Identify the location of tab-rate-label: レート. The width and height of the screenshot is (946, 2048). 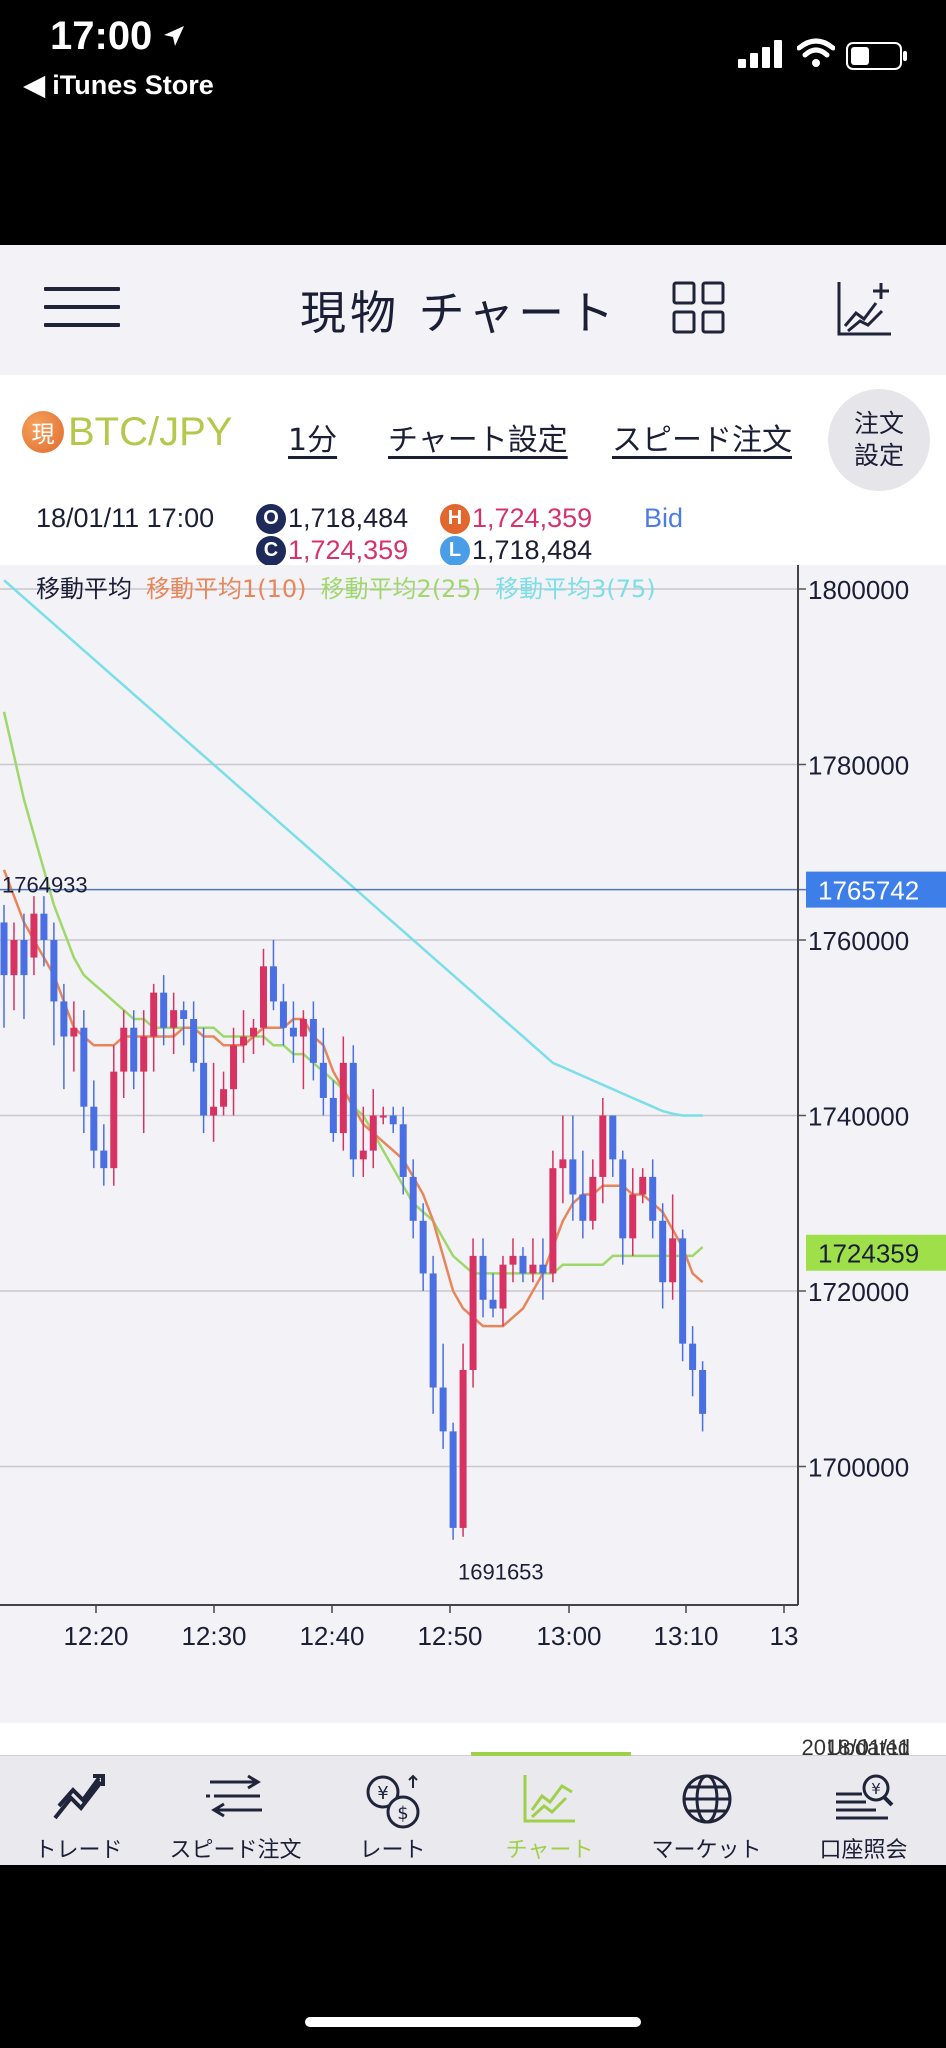
(392, 1850).